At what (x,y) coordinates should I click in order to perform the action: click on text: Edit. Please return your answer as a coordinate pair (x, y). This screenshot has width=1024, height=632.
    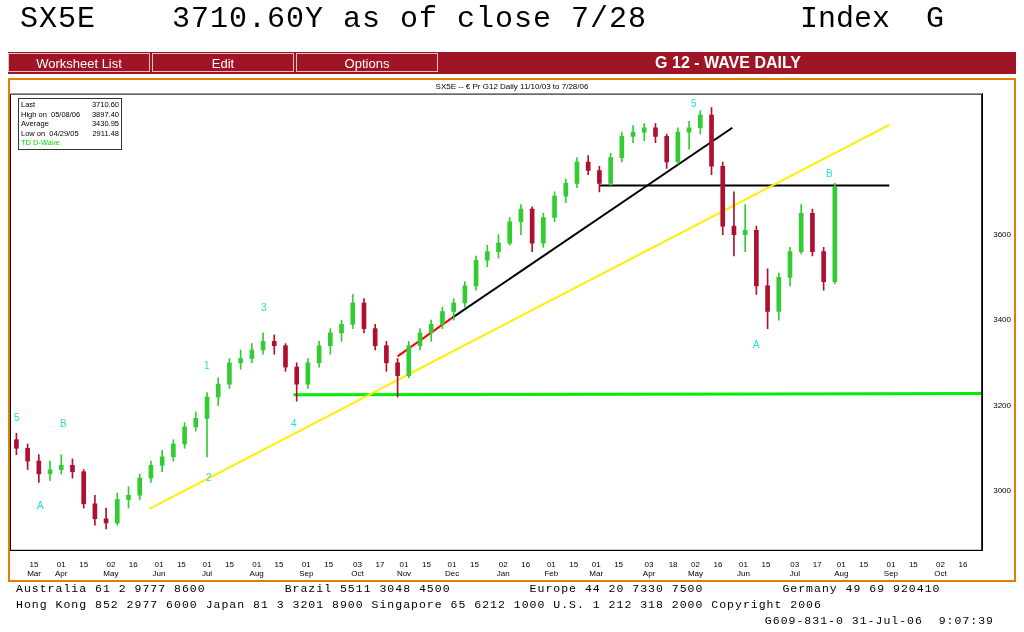
    Looking at the image, I should click on (223, 62).